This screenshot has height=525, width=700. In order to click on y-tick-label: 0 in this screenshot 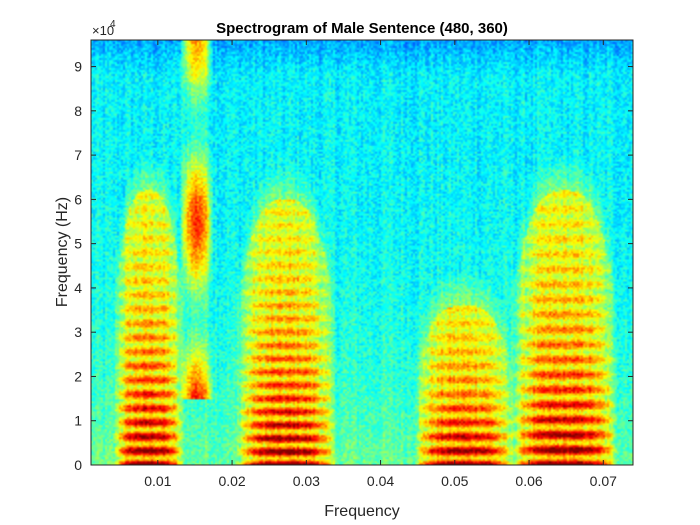, I will do `click(78, 465)`.